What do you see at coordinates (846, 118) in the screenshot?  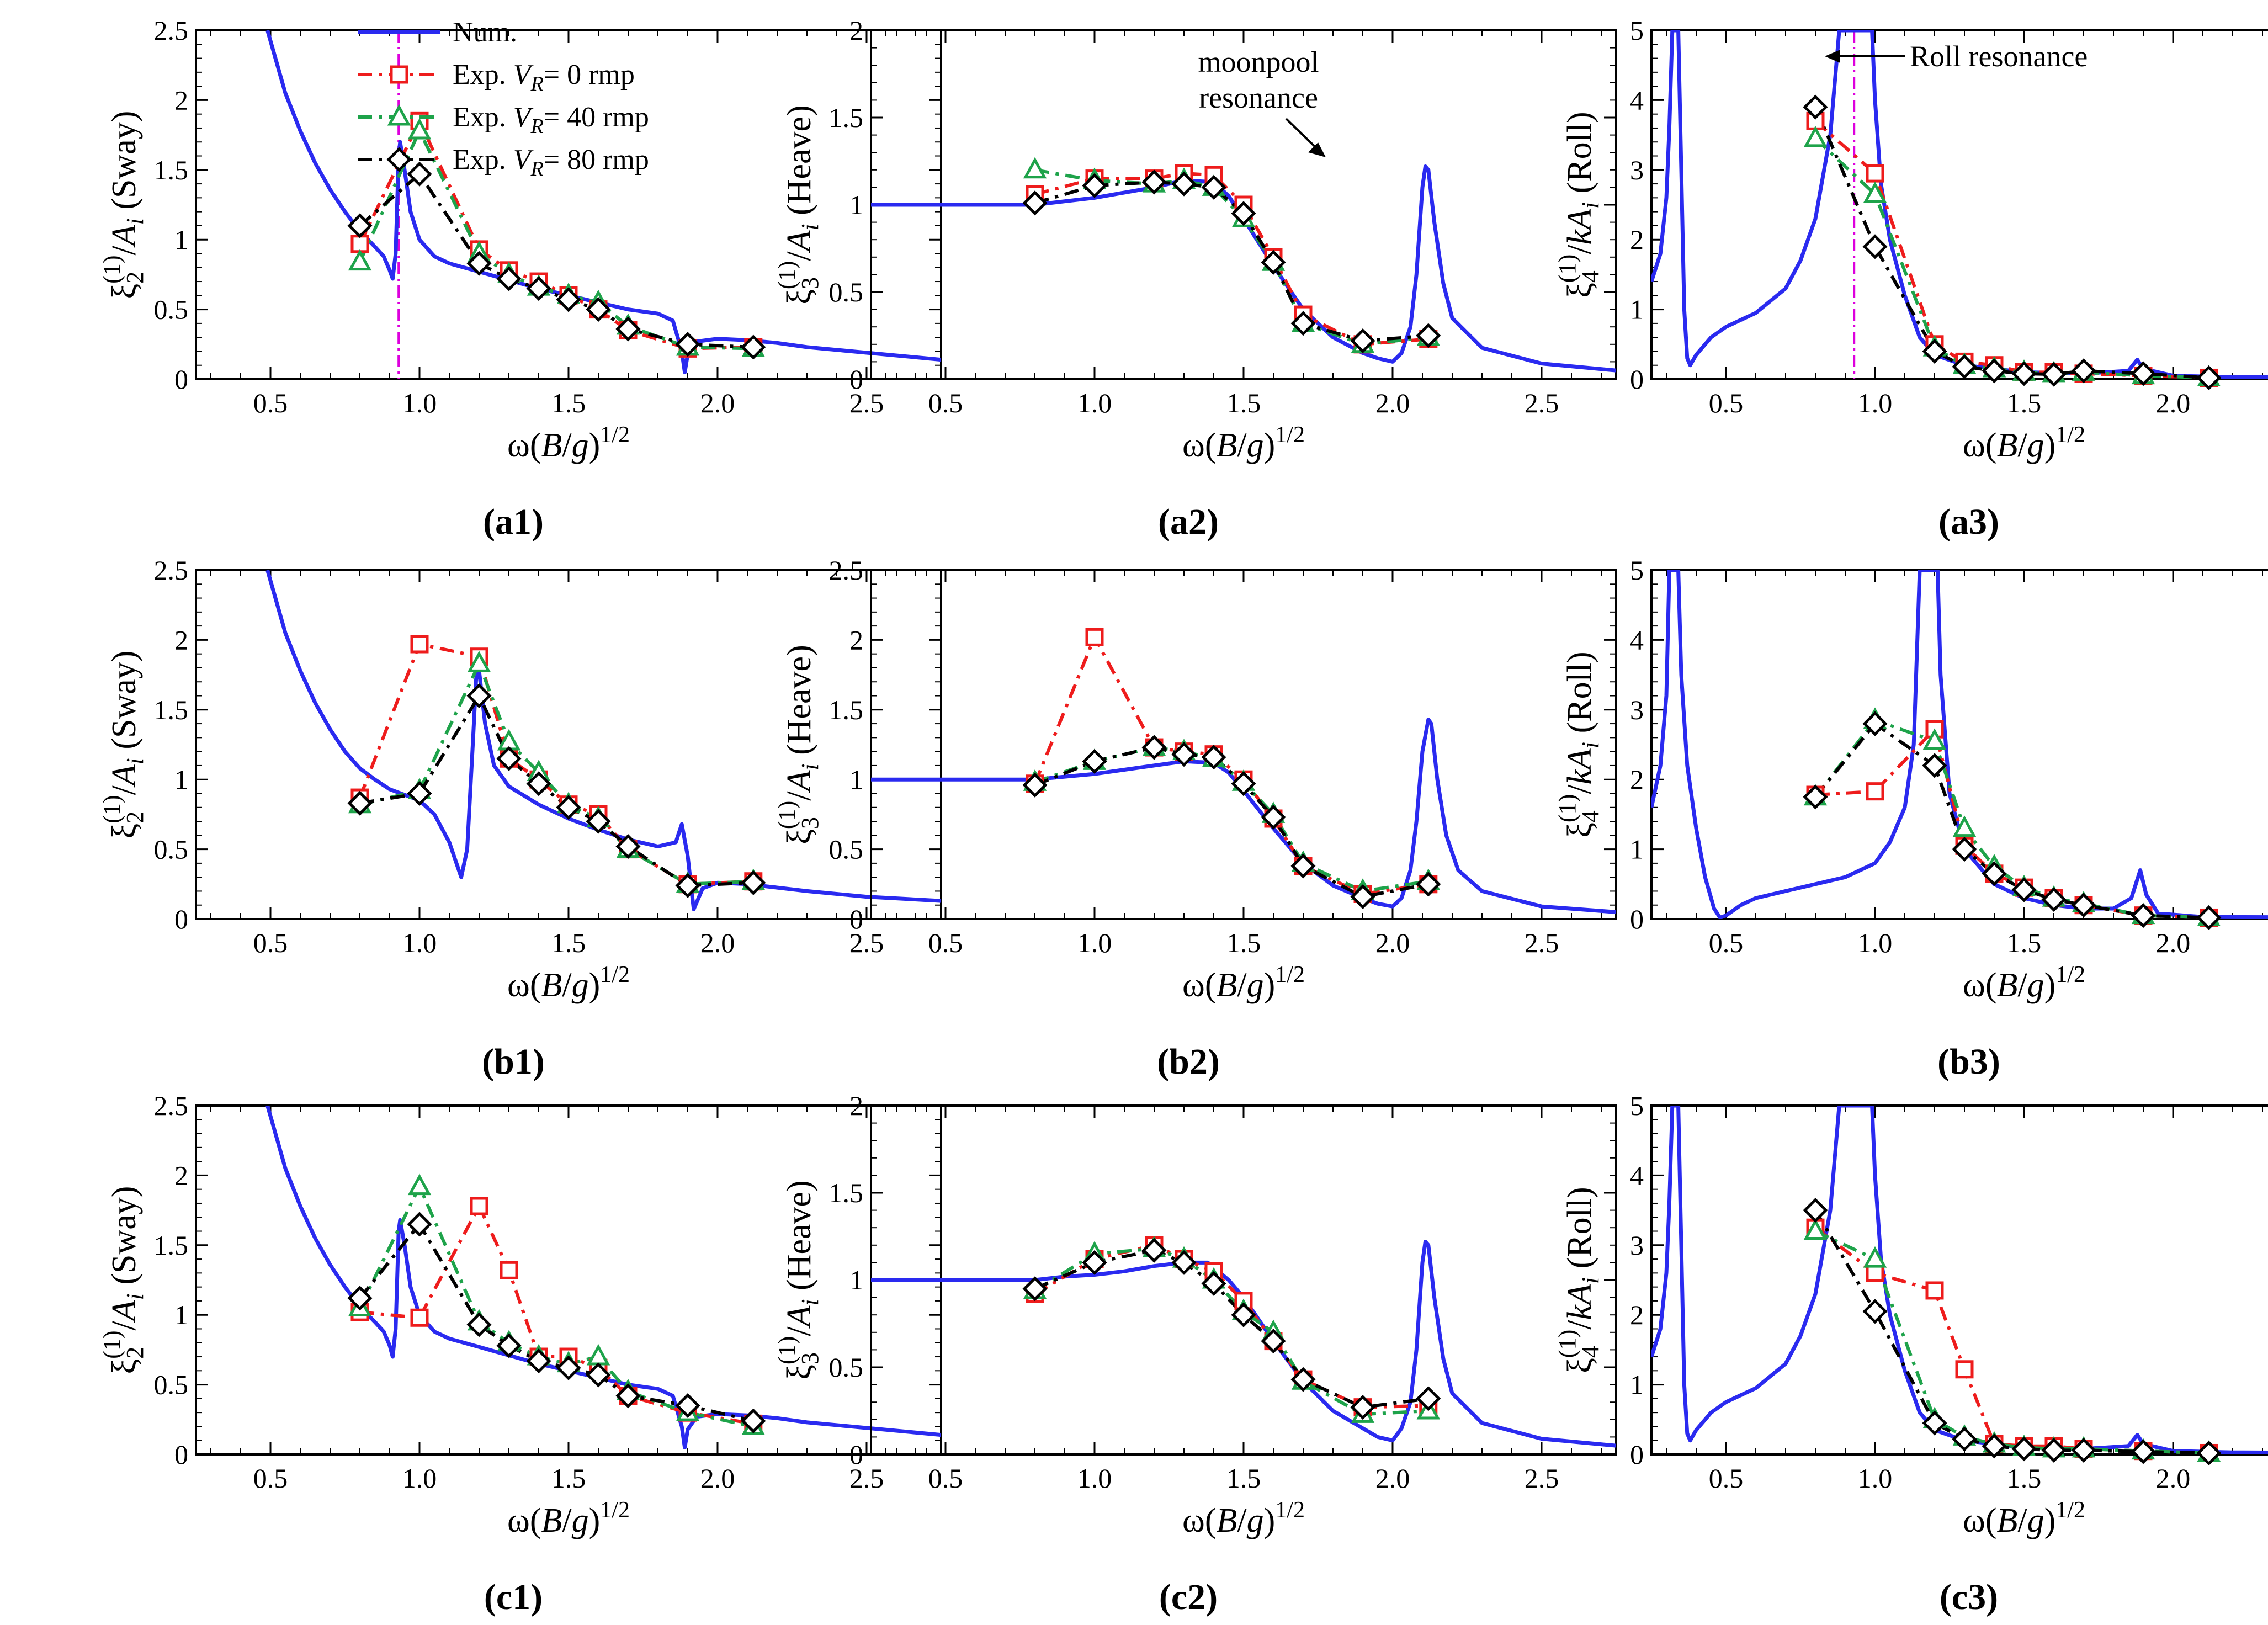 I see `y-tick-label: 1.5` at bounding box center [846, 118].